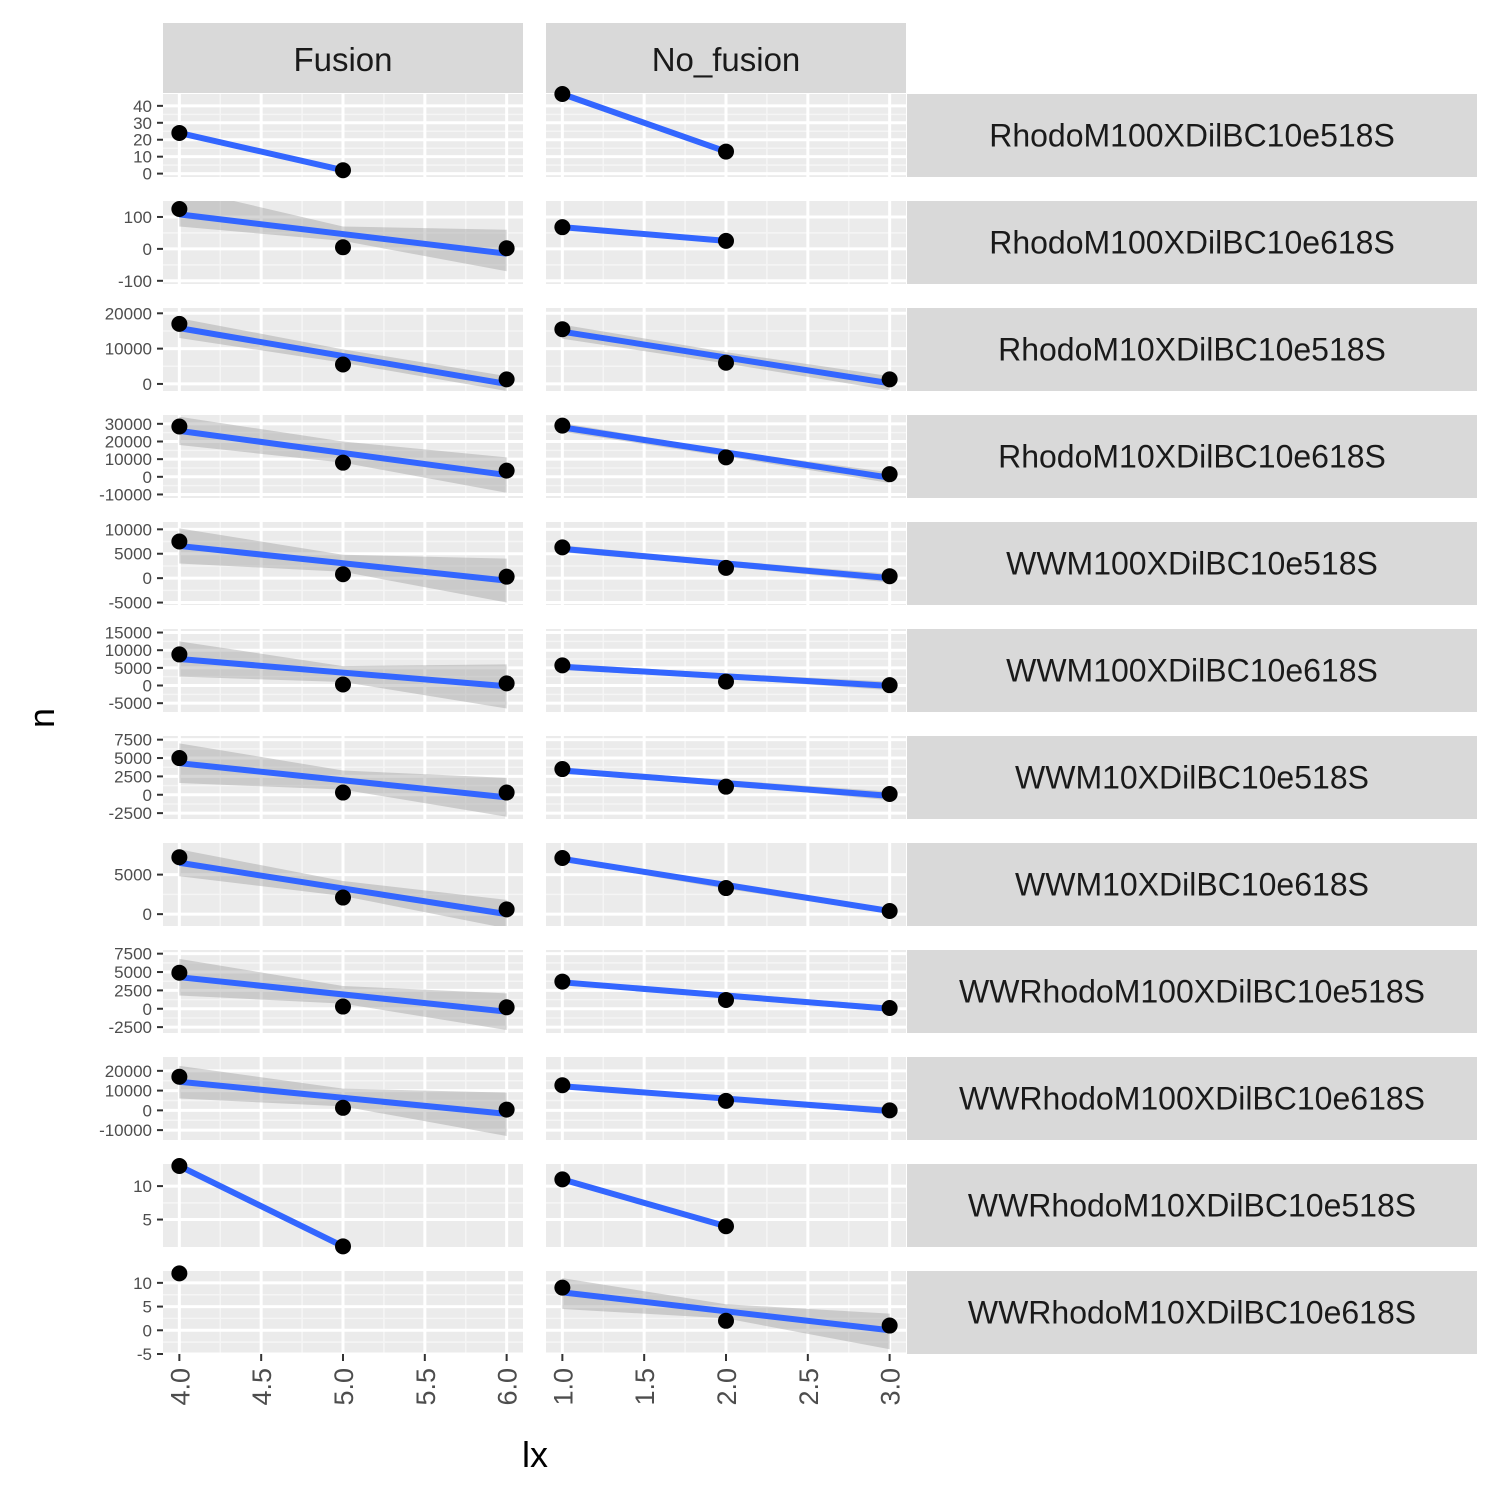 Image resolution: width=1500 pixels, height=1500 pixels. Describe the element at coordinates (726, 58) in the screenshot. I see `column-strip-no-fusion: No_fusion` at that location.